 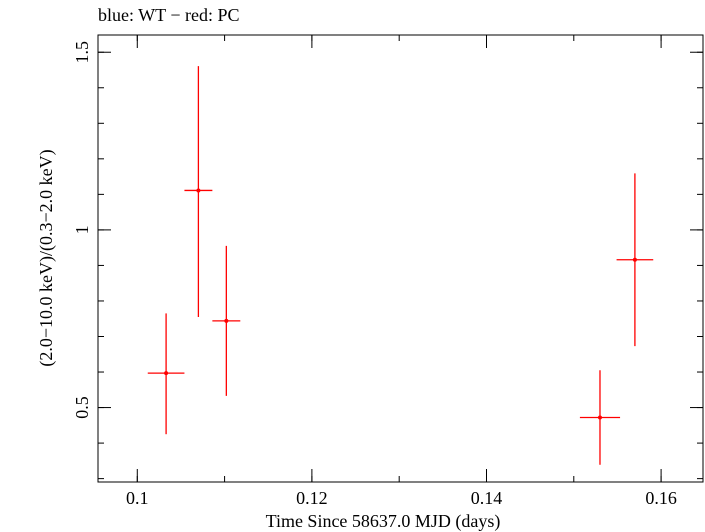 What do you see at coordinates (383, 521) in the screenshot?
I see `x-axis-label: Time Since 58637.0 MJD (days)` at bounding box center [383, 521].